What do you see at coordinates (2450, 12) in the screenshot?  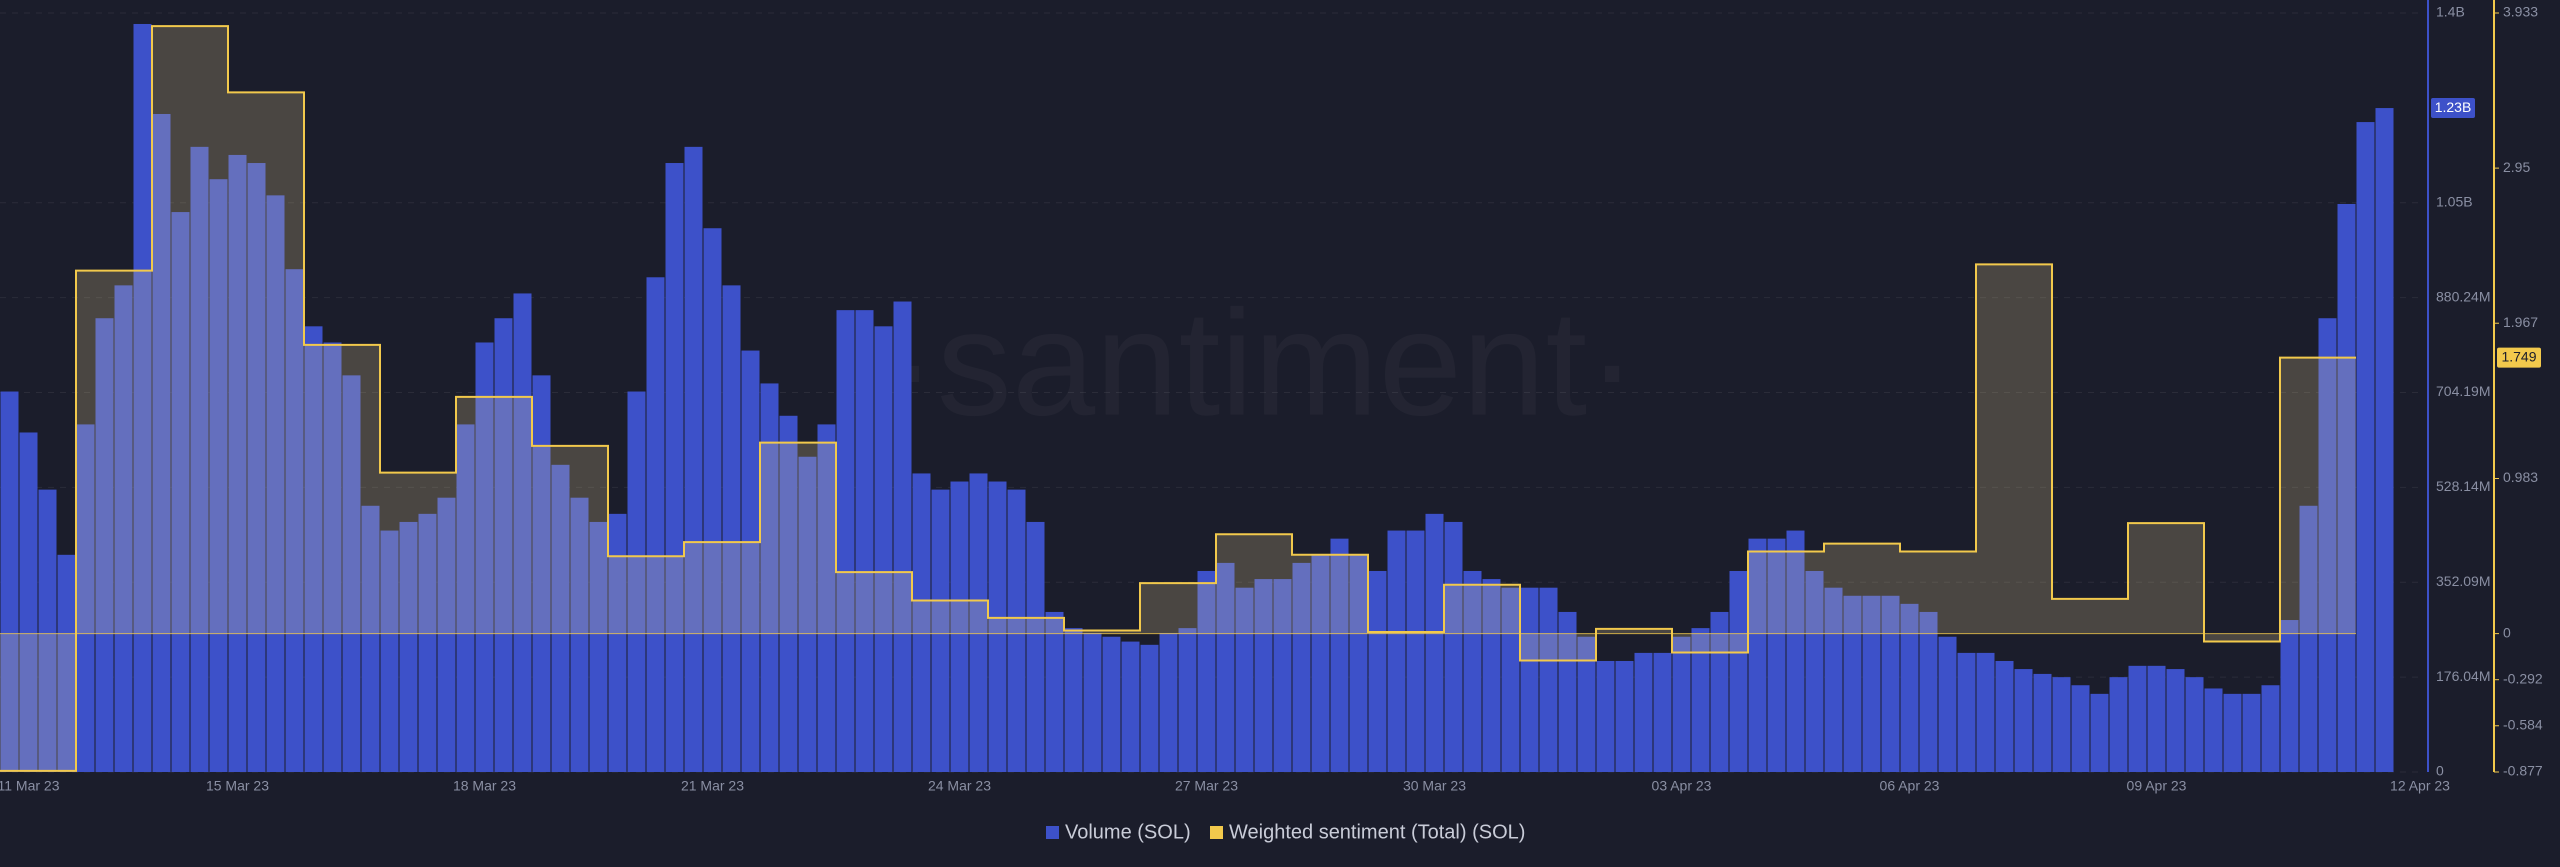 I see `y-tick-label: 1.4B` at bounding box center [2450, 12].